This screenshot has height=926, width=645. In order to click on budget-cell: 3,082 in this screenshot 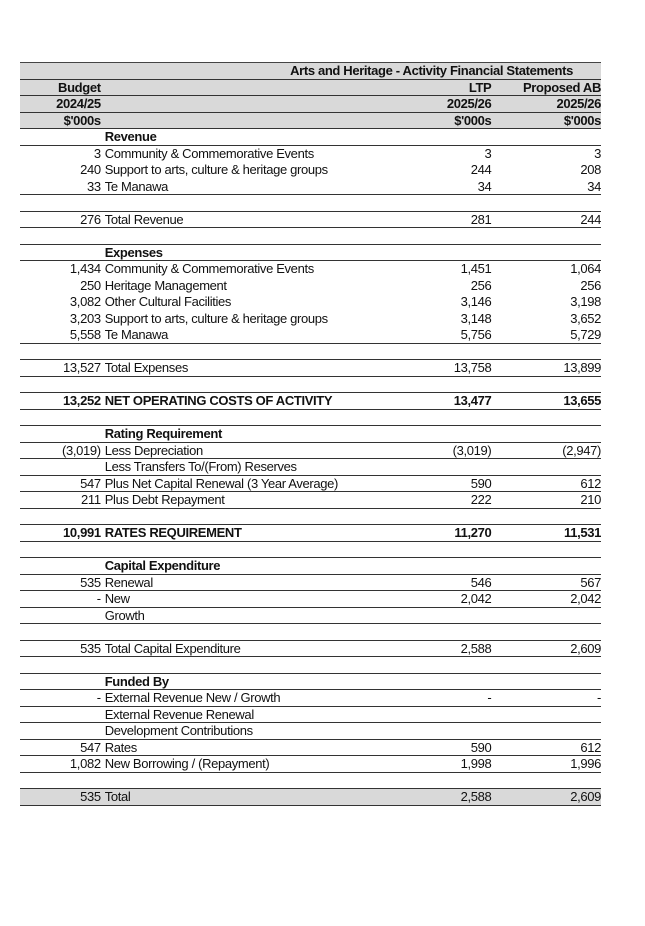, I will do `click(85, 301)`.